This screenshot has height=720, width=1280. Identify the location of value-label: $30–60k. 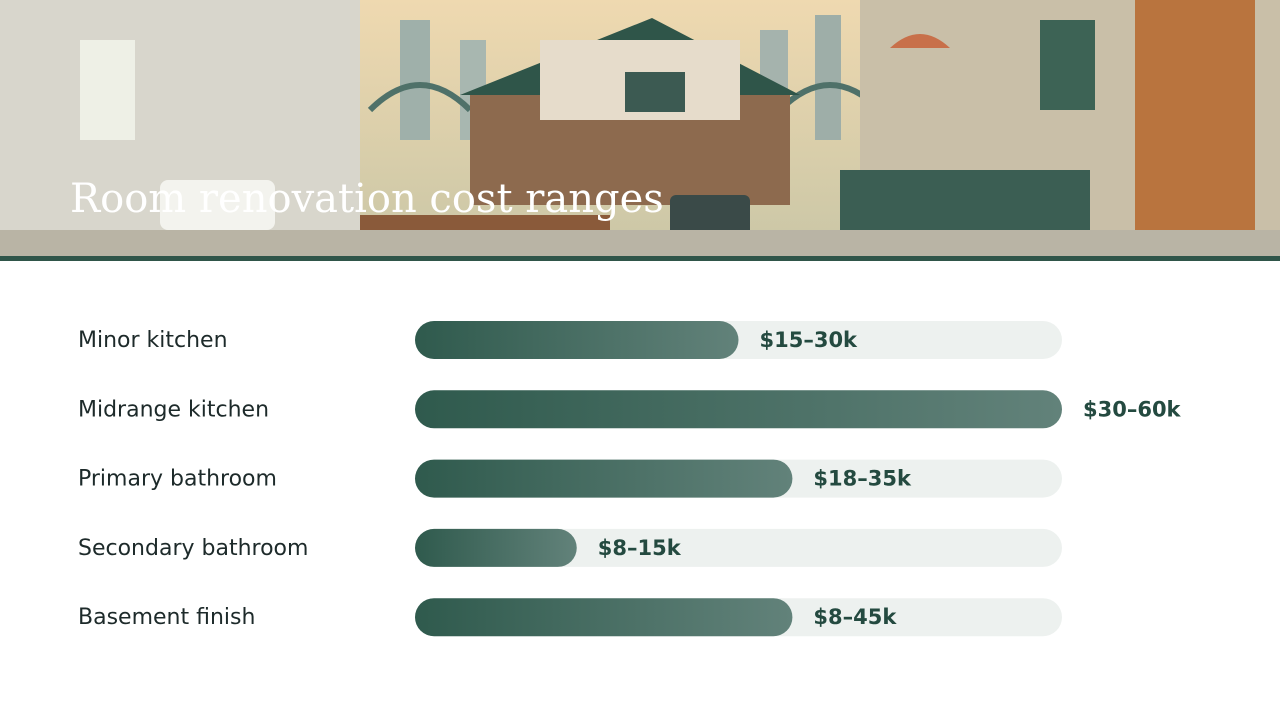
(1132, 409).